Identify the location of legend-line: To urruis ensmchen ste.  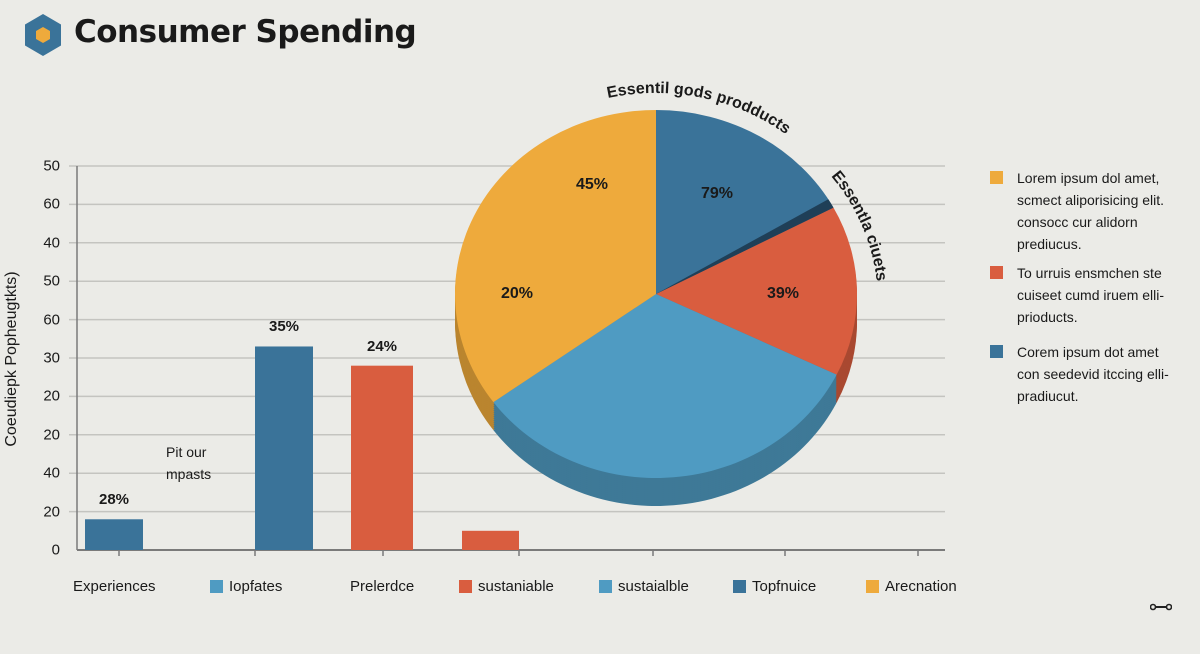
(1089, 273).